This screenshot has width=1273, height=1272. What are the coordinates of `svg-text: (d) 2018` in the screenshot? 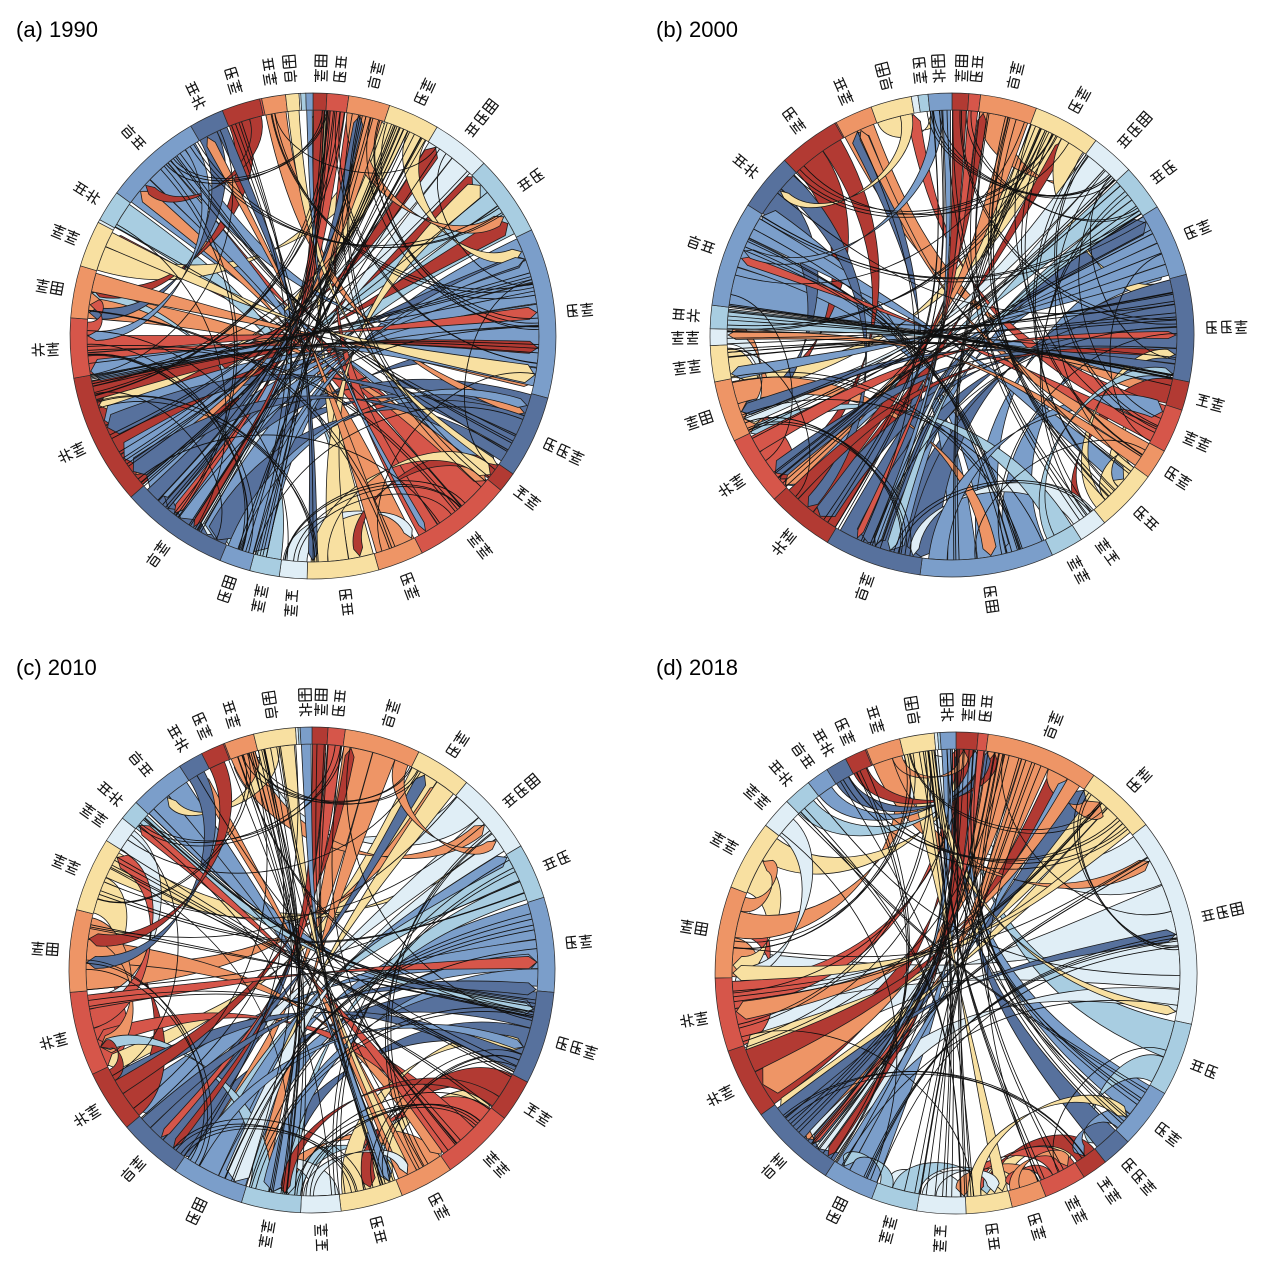 It's located at (697, 667).